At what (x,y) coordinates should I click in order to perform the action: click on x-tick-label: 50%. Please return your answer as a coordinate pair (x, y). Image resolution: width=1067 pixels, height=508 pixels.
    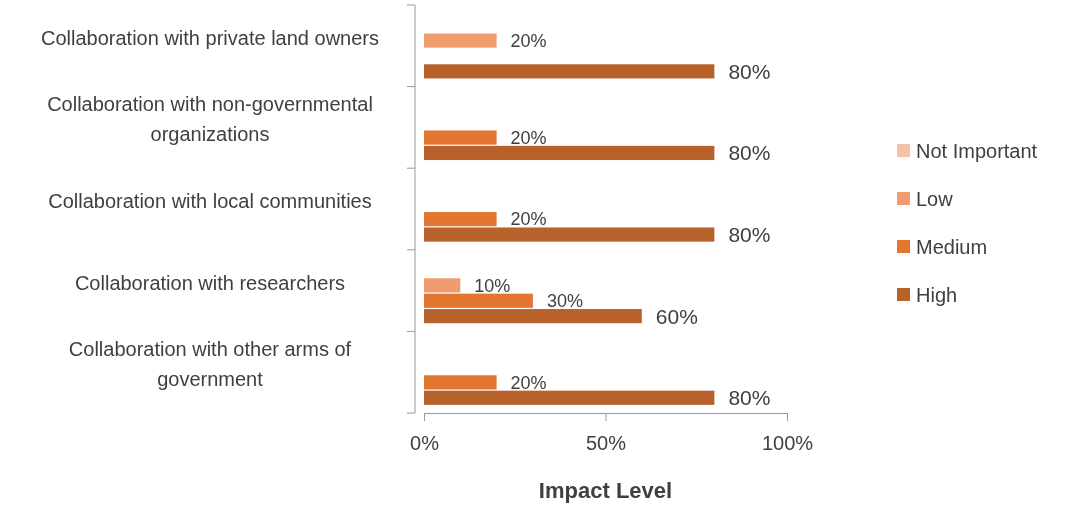
    Looking at the image, I should click on (606, 443).